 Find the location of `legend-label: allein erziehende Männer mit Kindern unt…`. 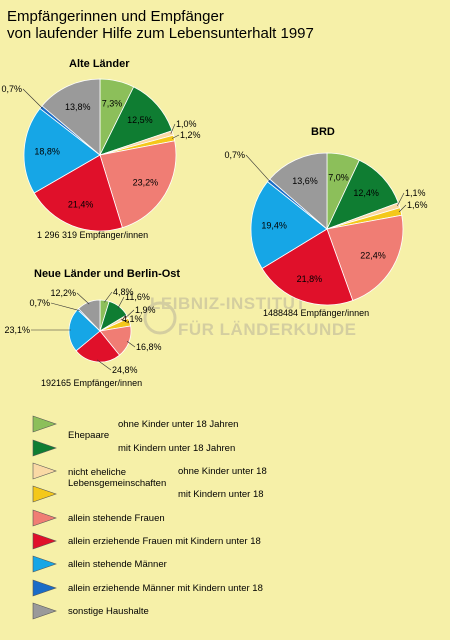

legend-label: allein erziehende Männer mit Kindern unt… is located at coordinates (165, 588).